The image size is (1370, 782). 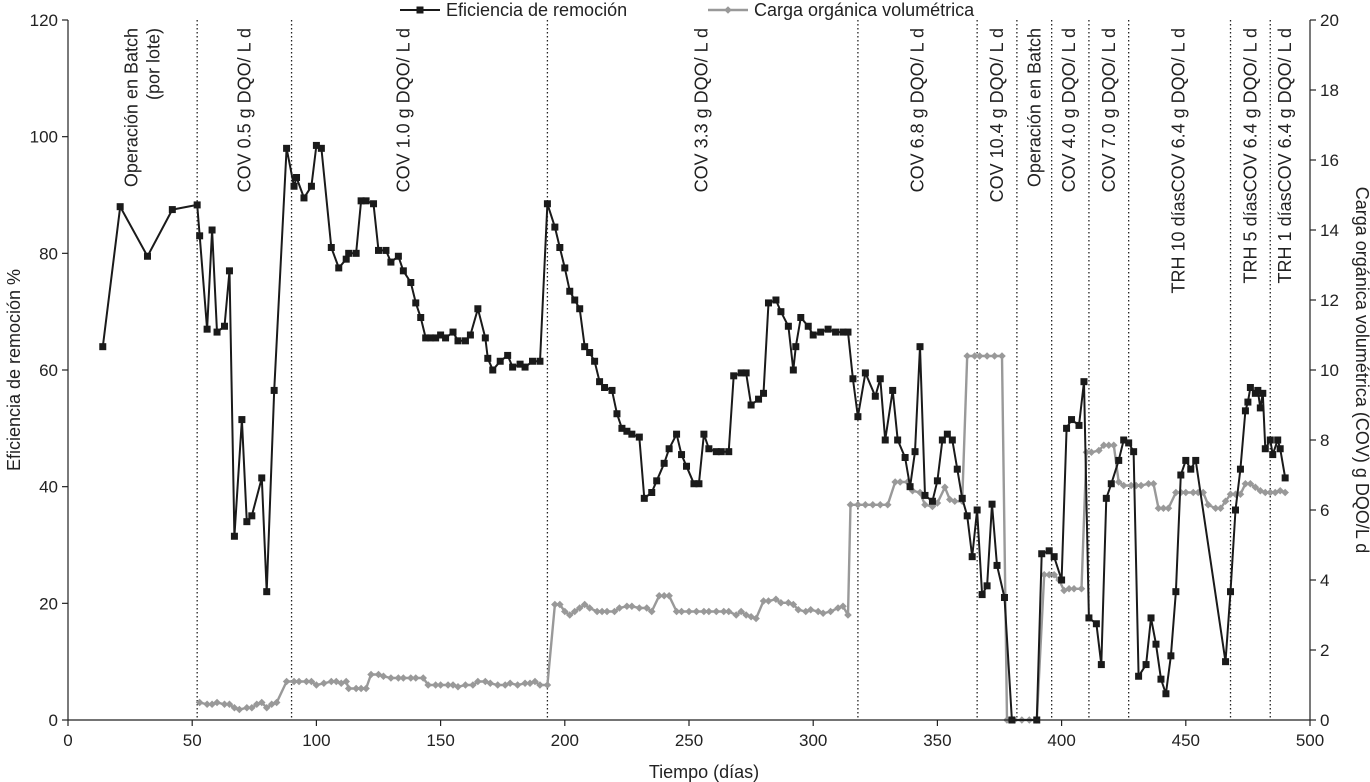 What do you see at coordinates (1285, 155) in the screenshot?
I see `phase-label: TRH 1 díasCOV 6.4 g DQO/ L d` at bounding box center [1285, 155].